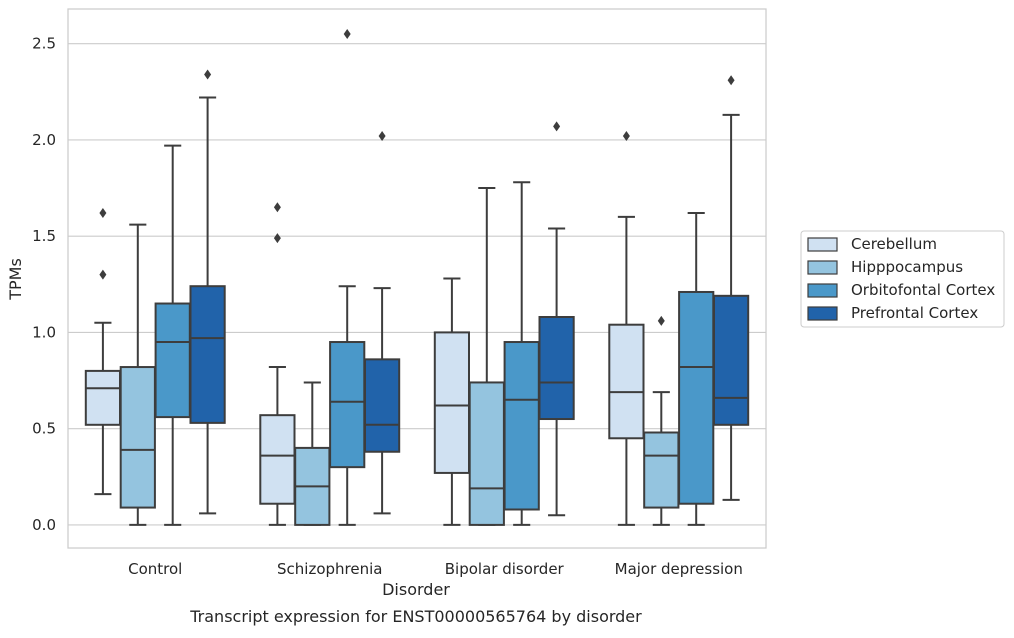 The image size is (1014, 638). Describe the element at coordinates (679, 569) in the screenshot. I see `x-tick-label: Major depression` at that location.